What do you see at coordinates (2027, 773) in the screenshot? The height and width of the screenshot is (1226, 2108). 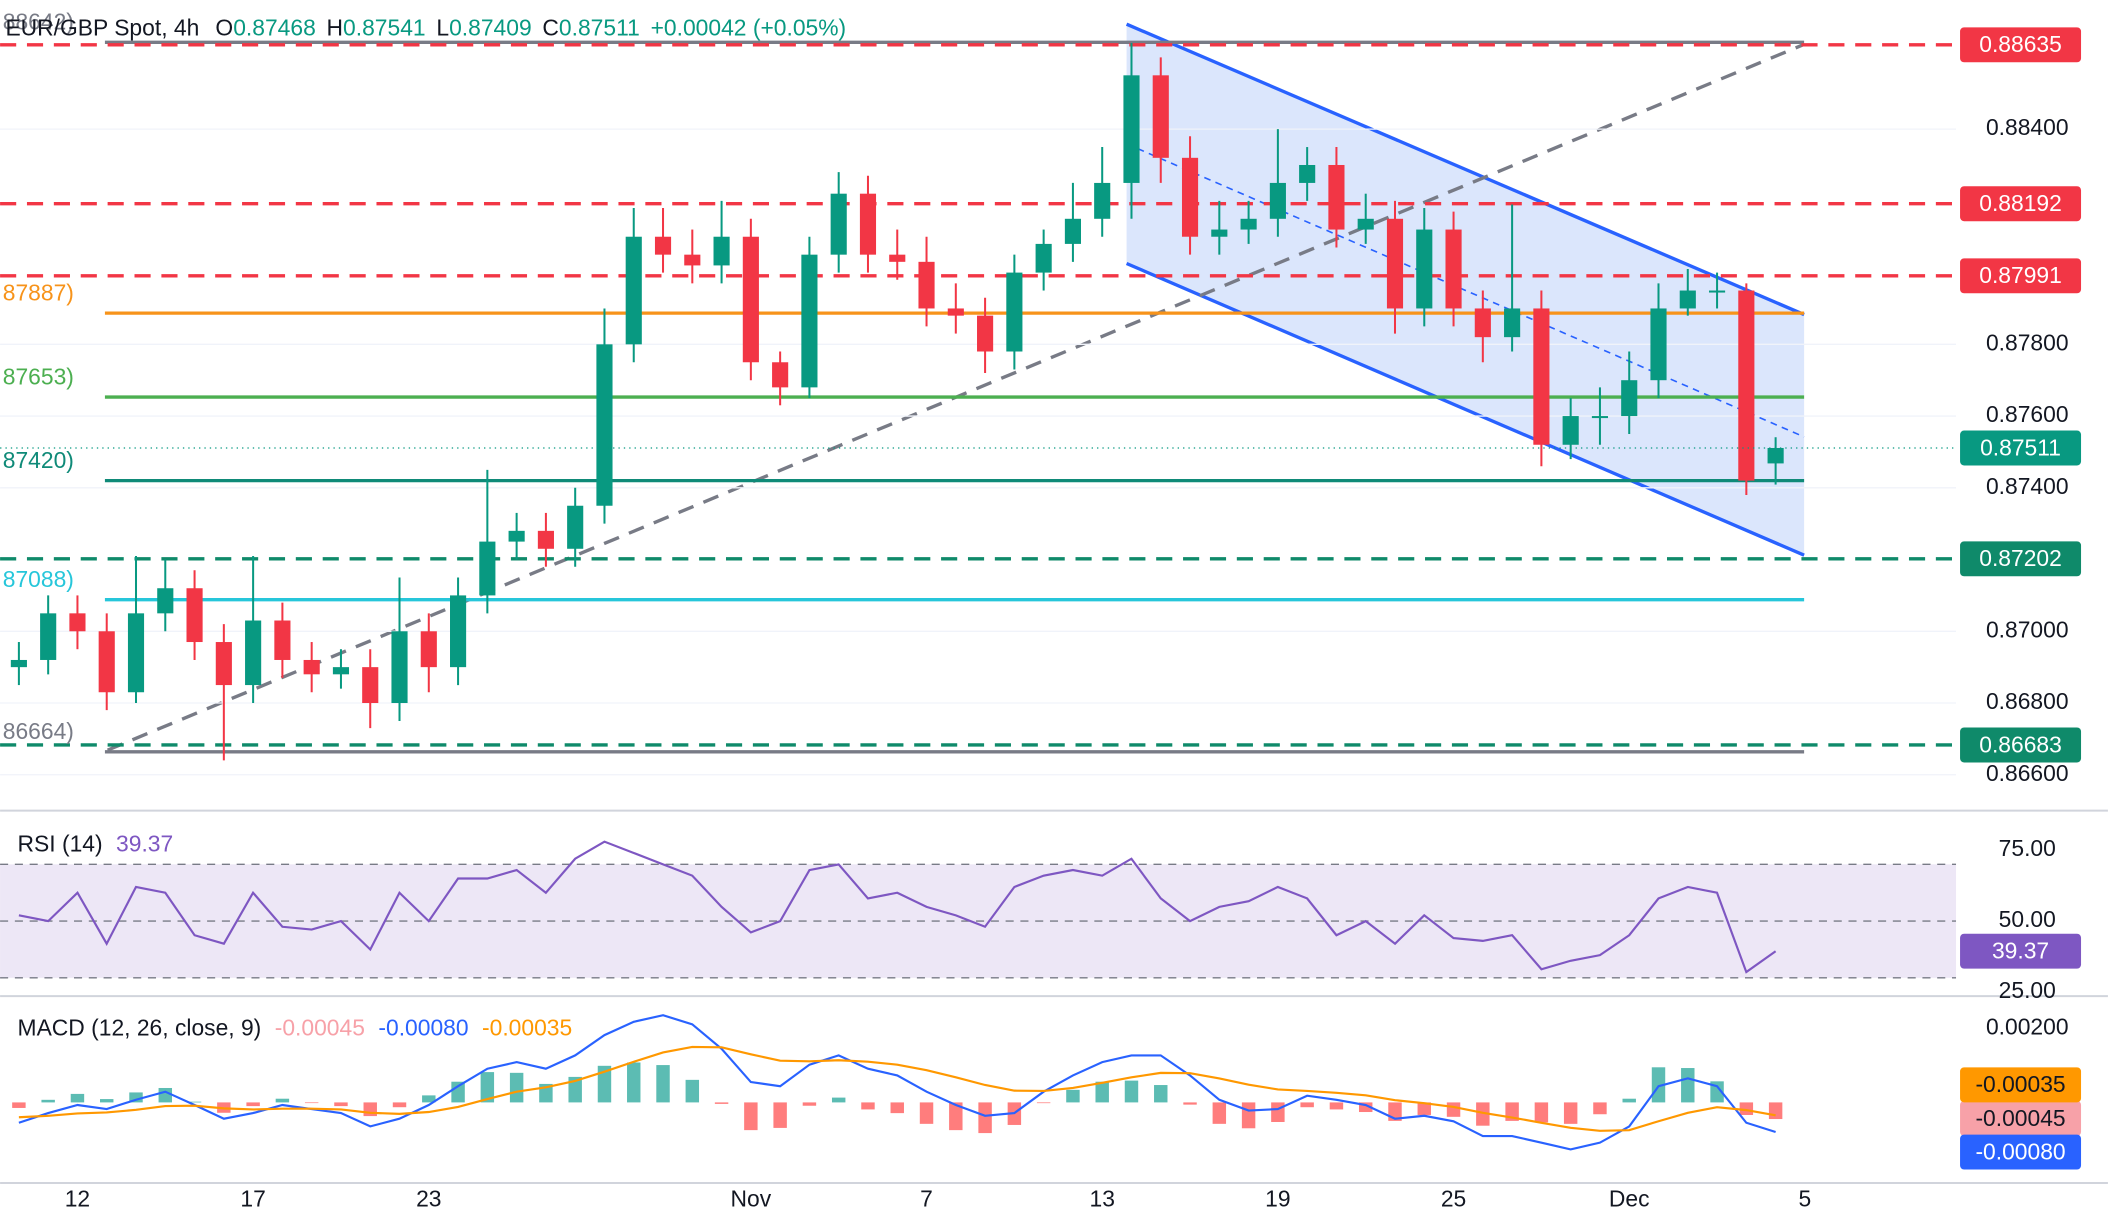 I see `y-tick-label: 0.86600` at bounding box center [2027, 773].